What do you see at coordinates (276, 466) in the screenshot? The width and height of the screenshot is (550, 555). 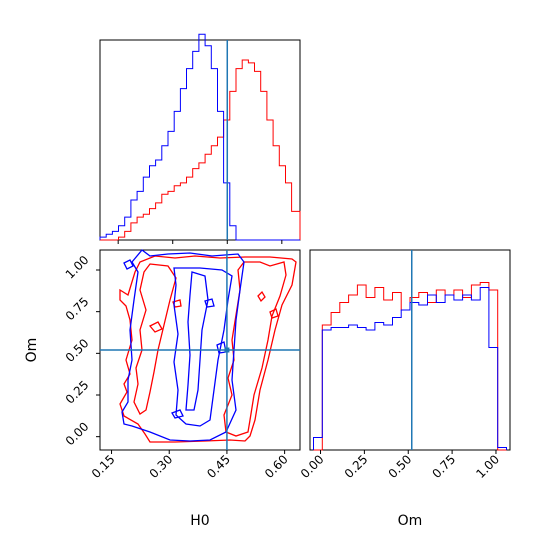 I see `joint-x-tick-label: 0.60` at bounding box center [276, 466].